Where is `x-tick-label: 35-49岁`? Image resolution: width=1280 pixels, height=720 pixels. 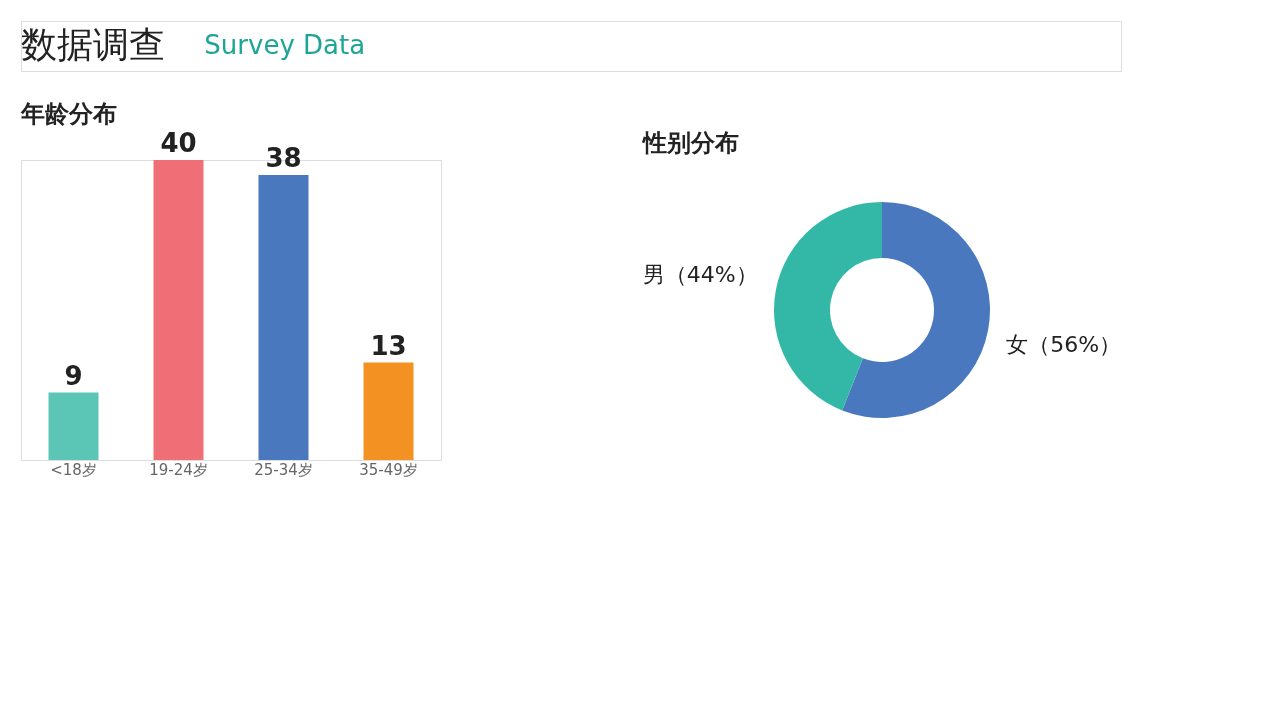 x-tick-label: 35-49岁 is located at coordinates (388, 469).